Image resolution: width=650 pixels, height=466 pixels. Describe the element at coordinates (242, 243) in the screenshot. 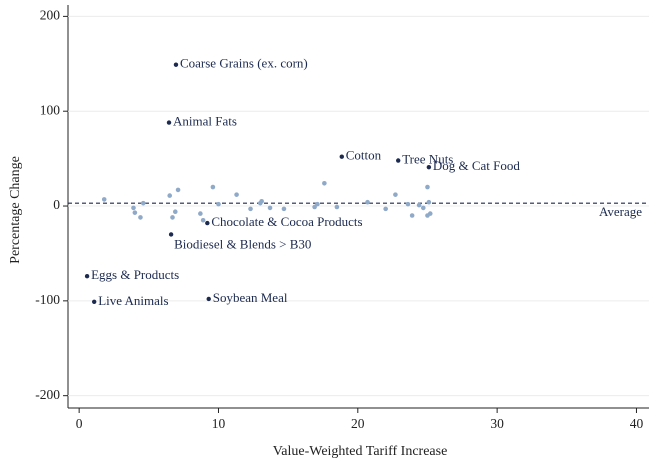

I see `point-label: Biodiesel & Blends > B30` at that location.